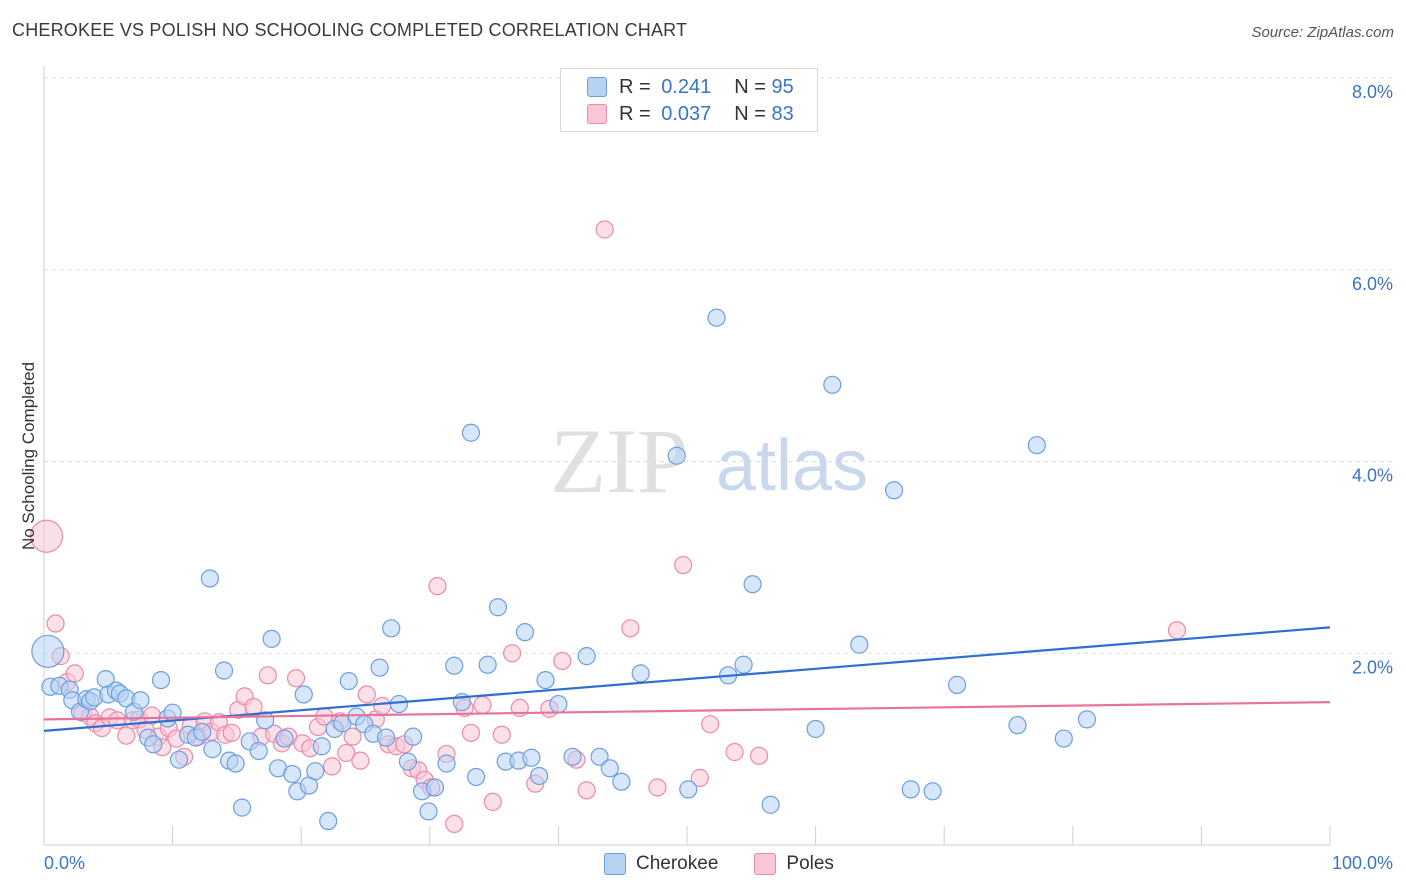  Describe the element at coordinates (810, 863) in the screenshot. I see `poles-legend-label: Poles` at that location.